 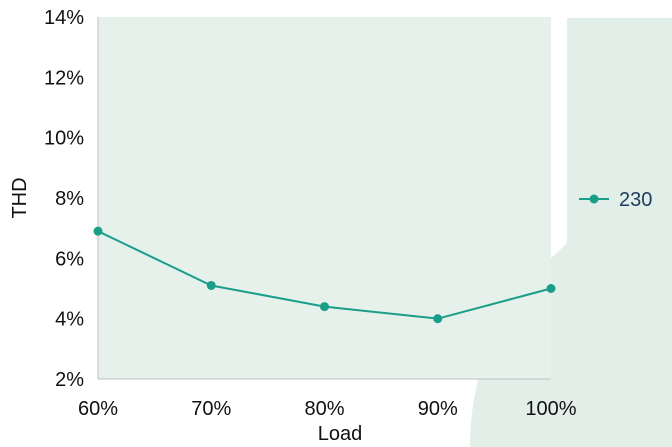 What do you see at coordinates (324, 307) in the screenshot?
I see `data-point-80pct` at bounding box center [324, 307].